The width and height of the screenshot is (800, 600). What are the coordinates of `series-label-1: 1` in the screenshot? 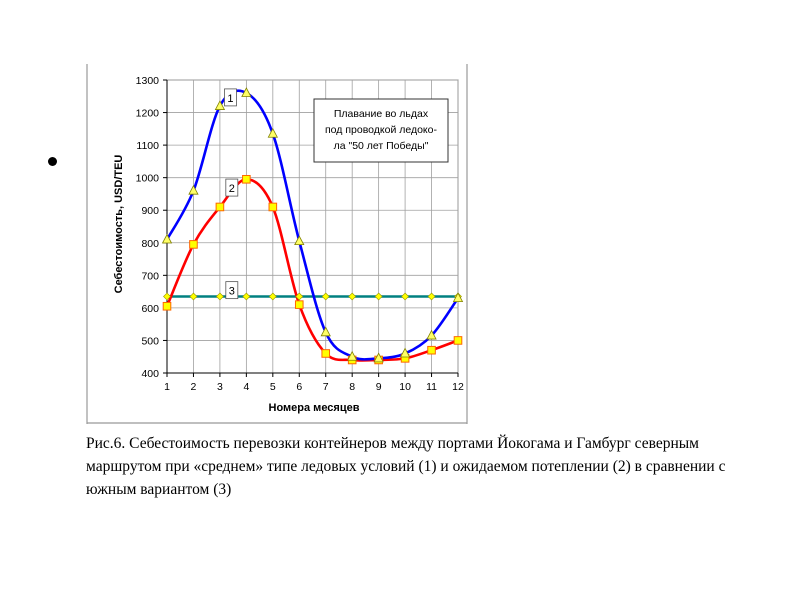 It's located at (230, 97).